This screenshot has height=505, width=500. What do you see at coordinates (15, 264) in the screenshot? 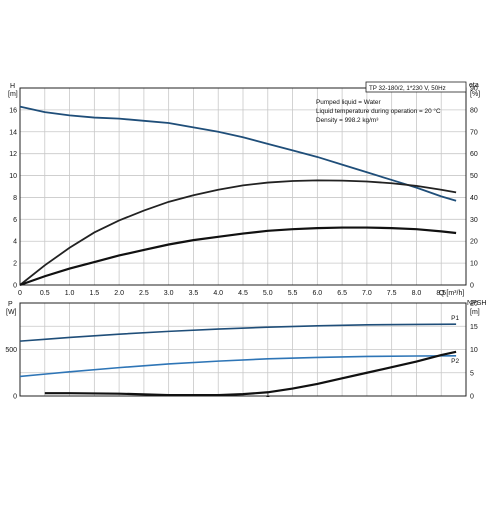
I see `y-left-tick-label: 2` at bounding box center [15, 264].